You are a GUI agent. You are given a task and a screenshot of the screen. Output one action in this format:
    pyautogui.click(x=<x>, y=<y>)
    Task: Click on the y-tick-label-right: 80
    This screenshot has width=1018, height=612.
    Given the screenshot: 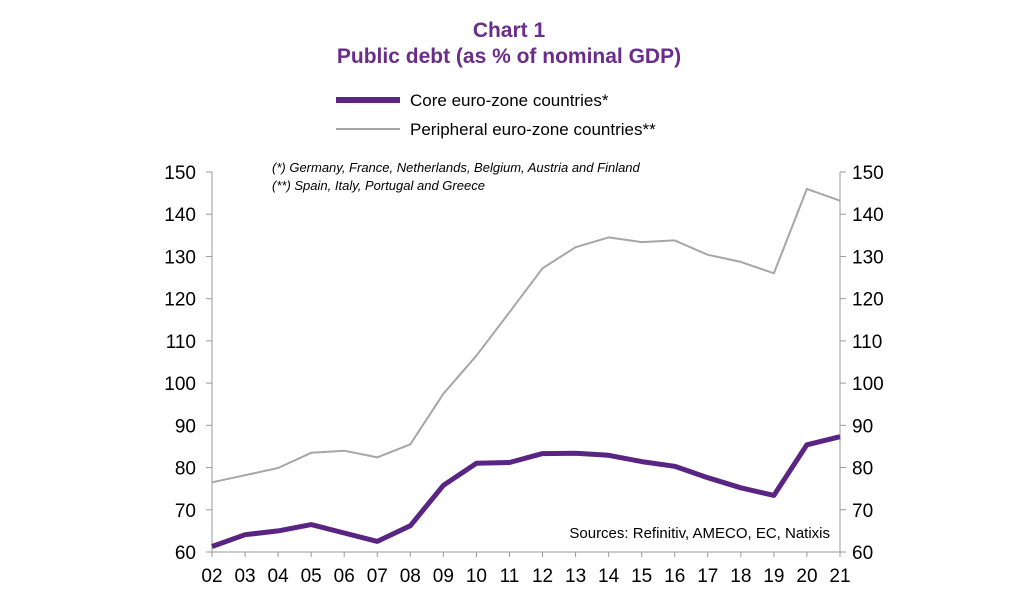 What is the action you would take?
    pyautogui.click(x=862, y=469)
    